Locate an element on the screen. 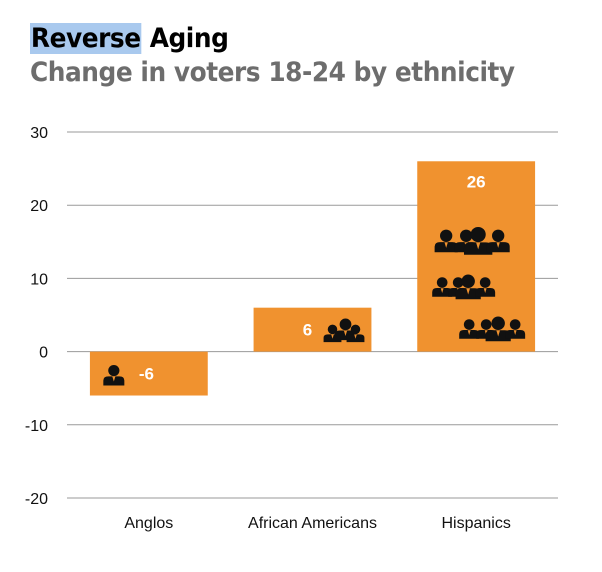  chart-title: Reverse Aging is located at coordinates (272, 39).